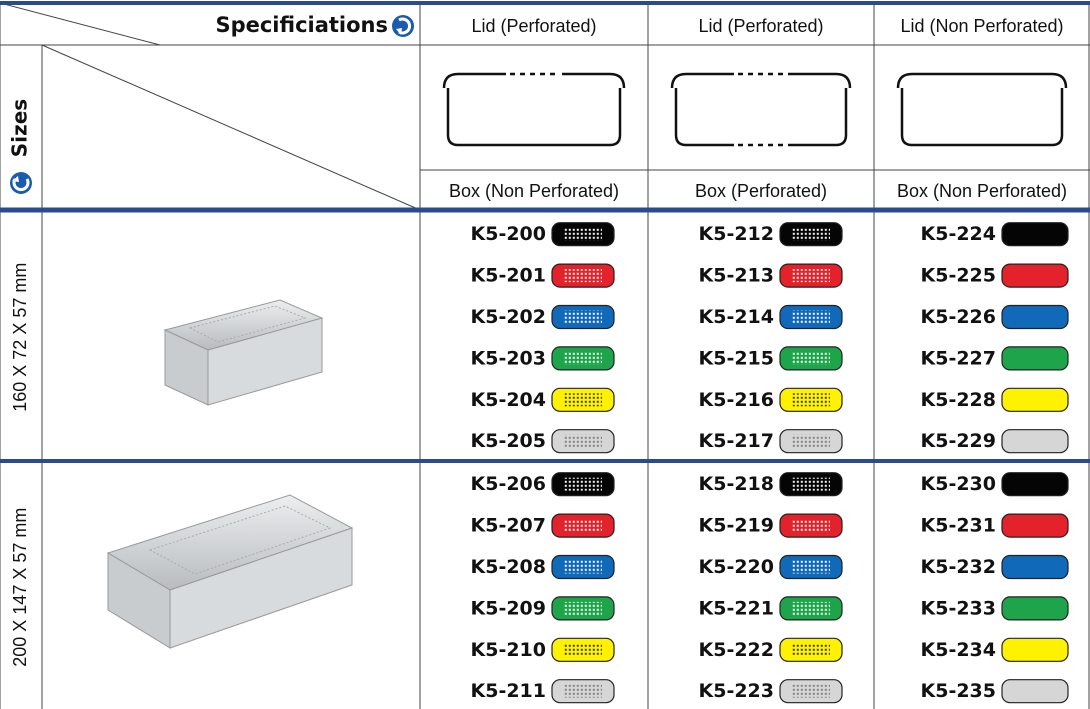  I want to click on product-code: K5-233, so click(959, 608).